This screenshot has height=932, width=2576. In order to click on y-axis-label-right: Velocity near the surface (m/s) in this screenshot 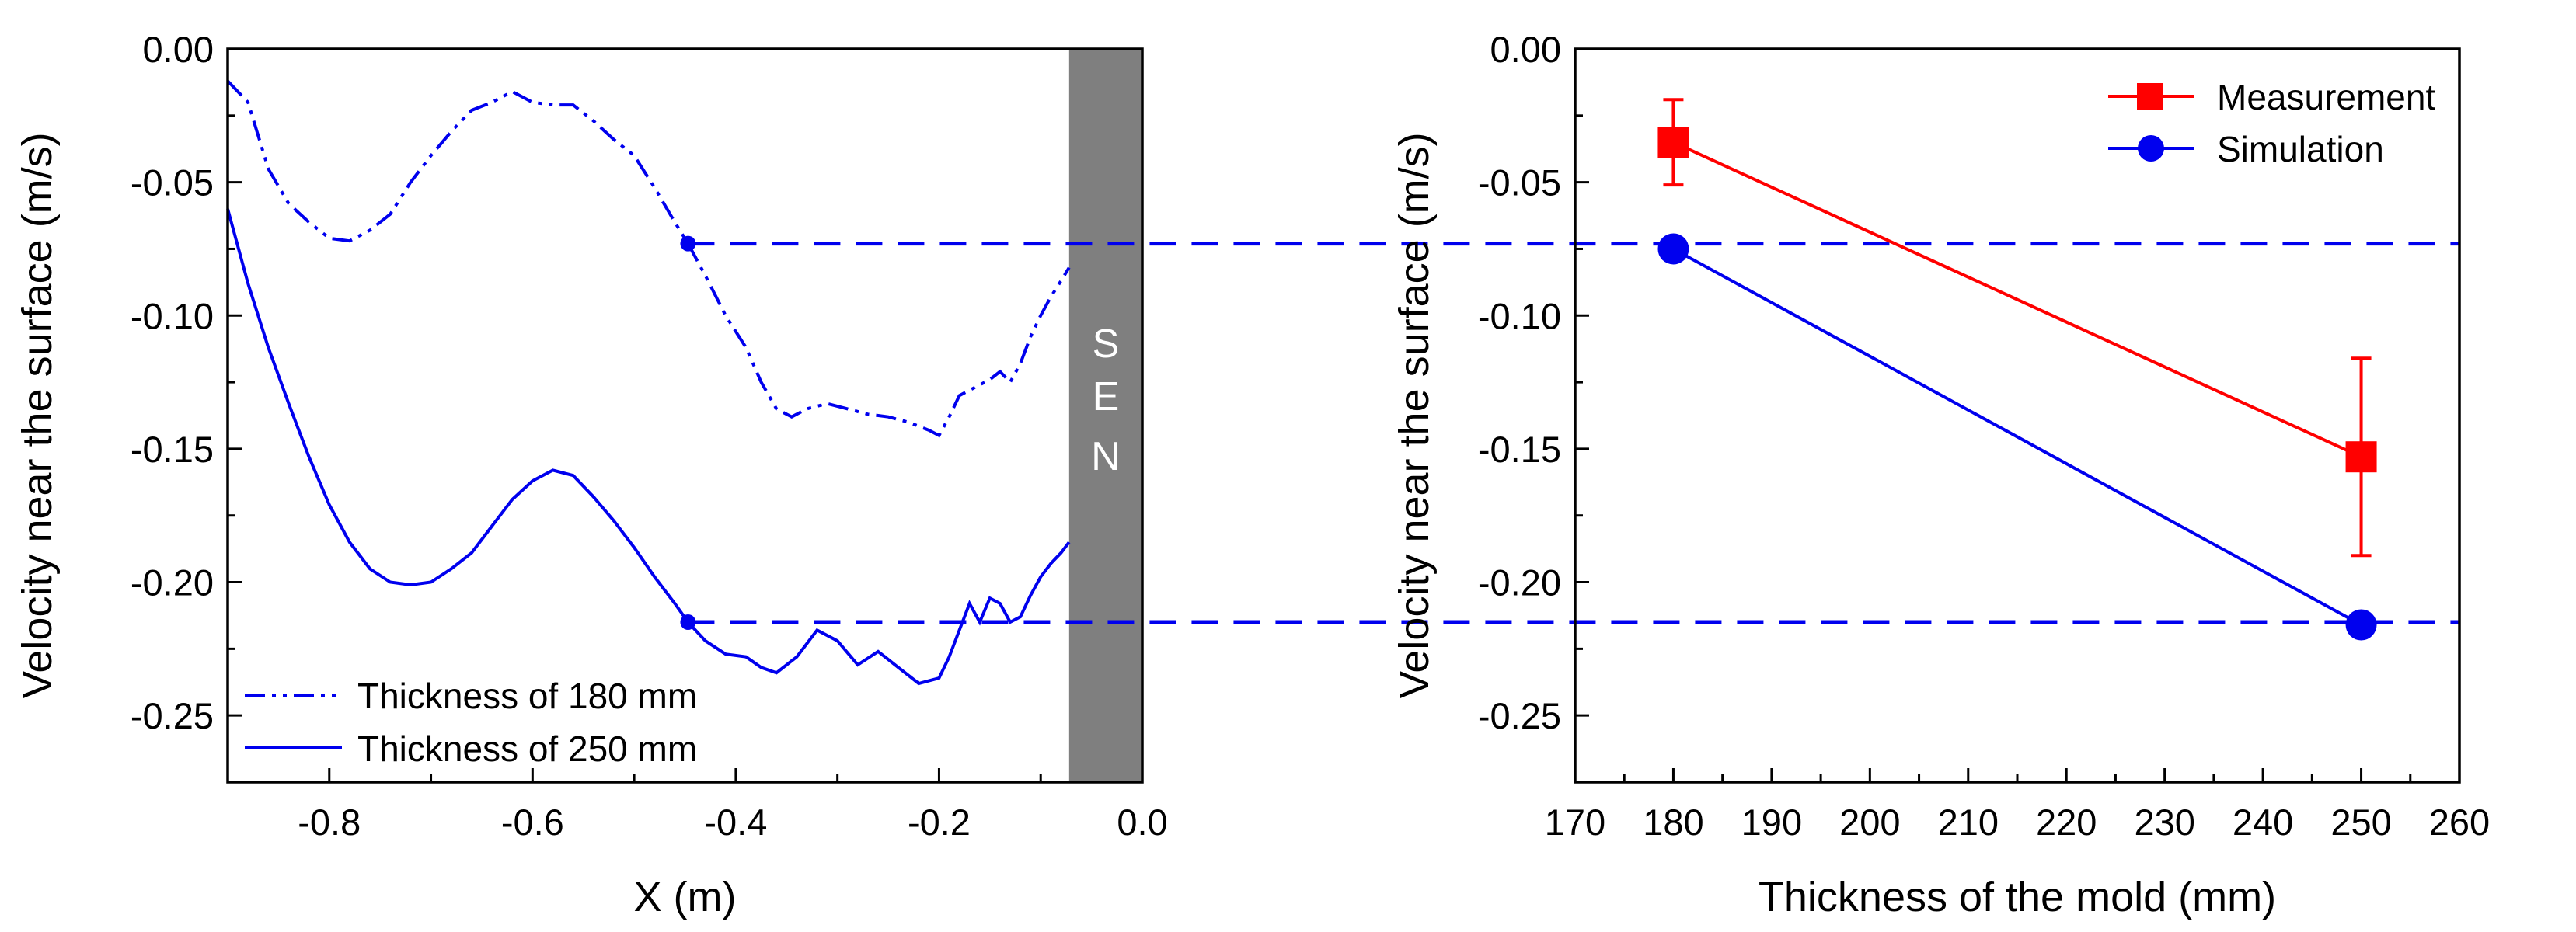, I will do `click(1414, 415)`.